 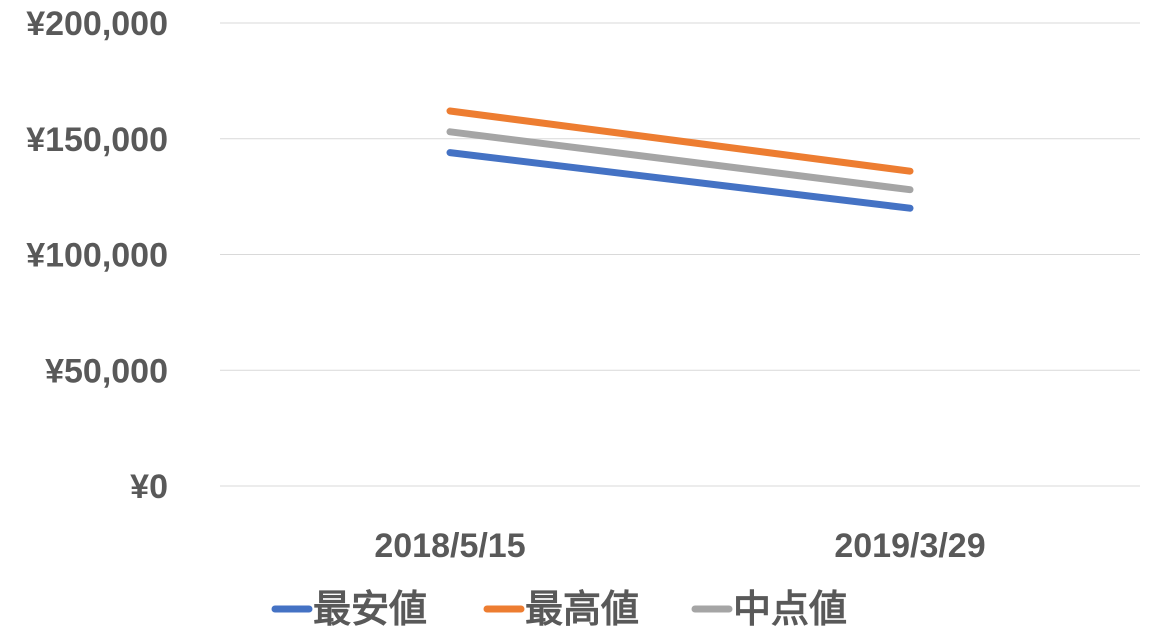 I want to click on y-tick-label: ¥150,000, so click(x=97, y=140).